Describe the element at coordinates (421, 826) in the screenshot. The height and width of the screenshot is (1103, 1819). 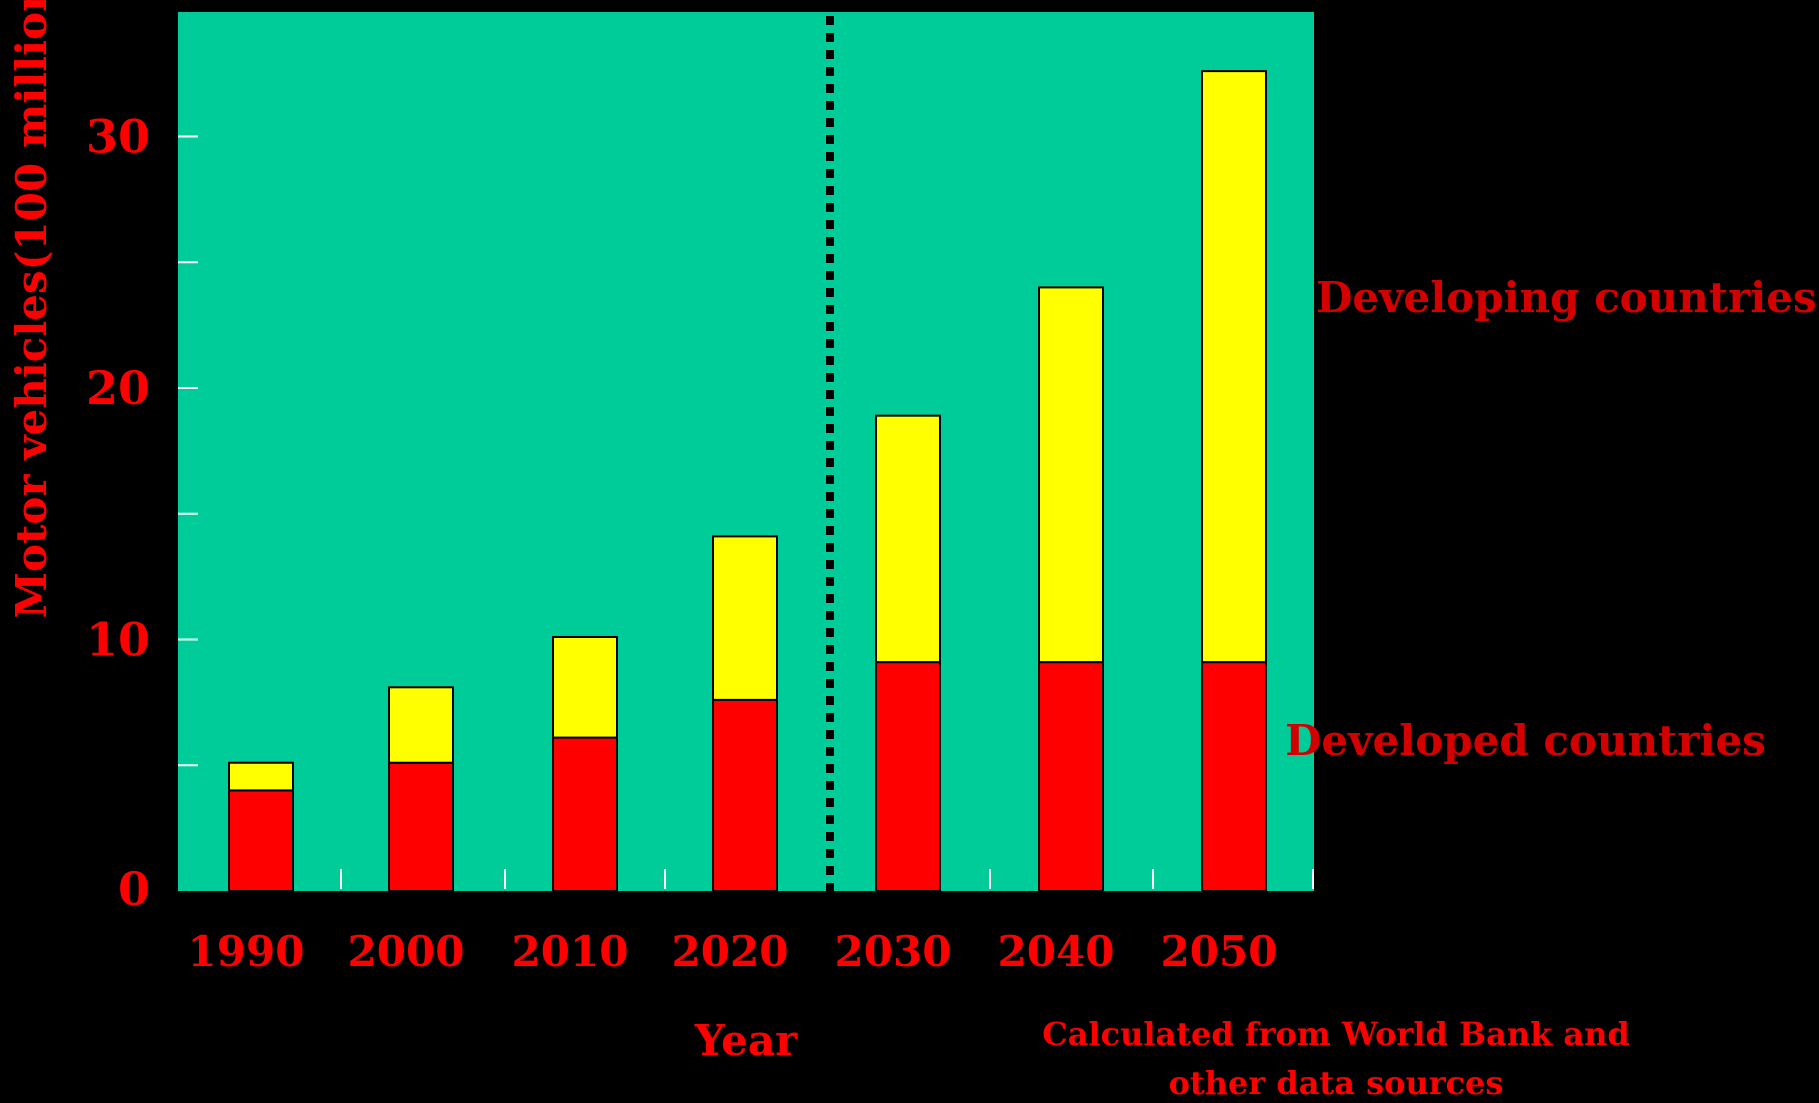
I see `bar-developed-2000` at that location.